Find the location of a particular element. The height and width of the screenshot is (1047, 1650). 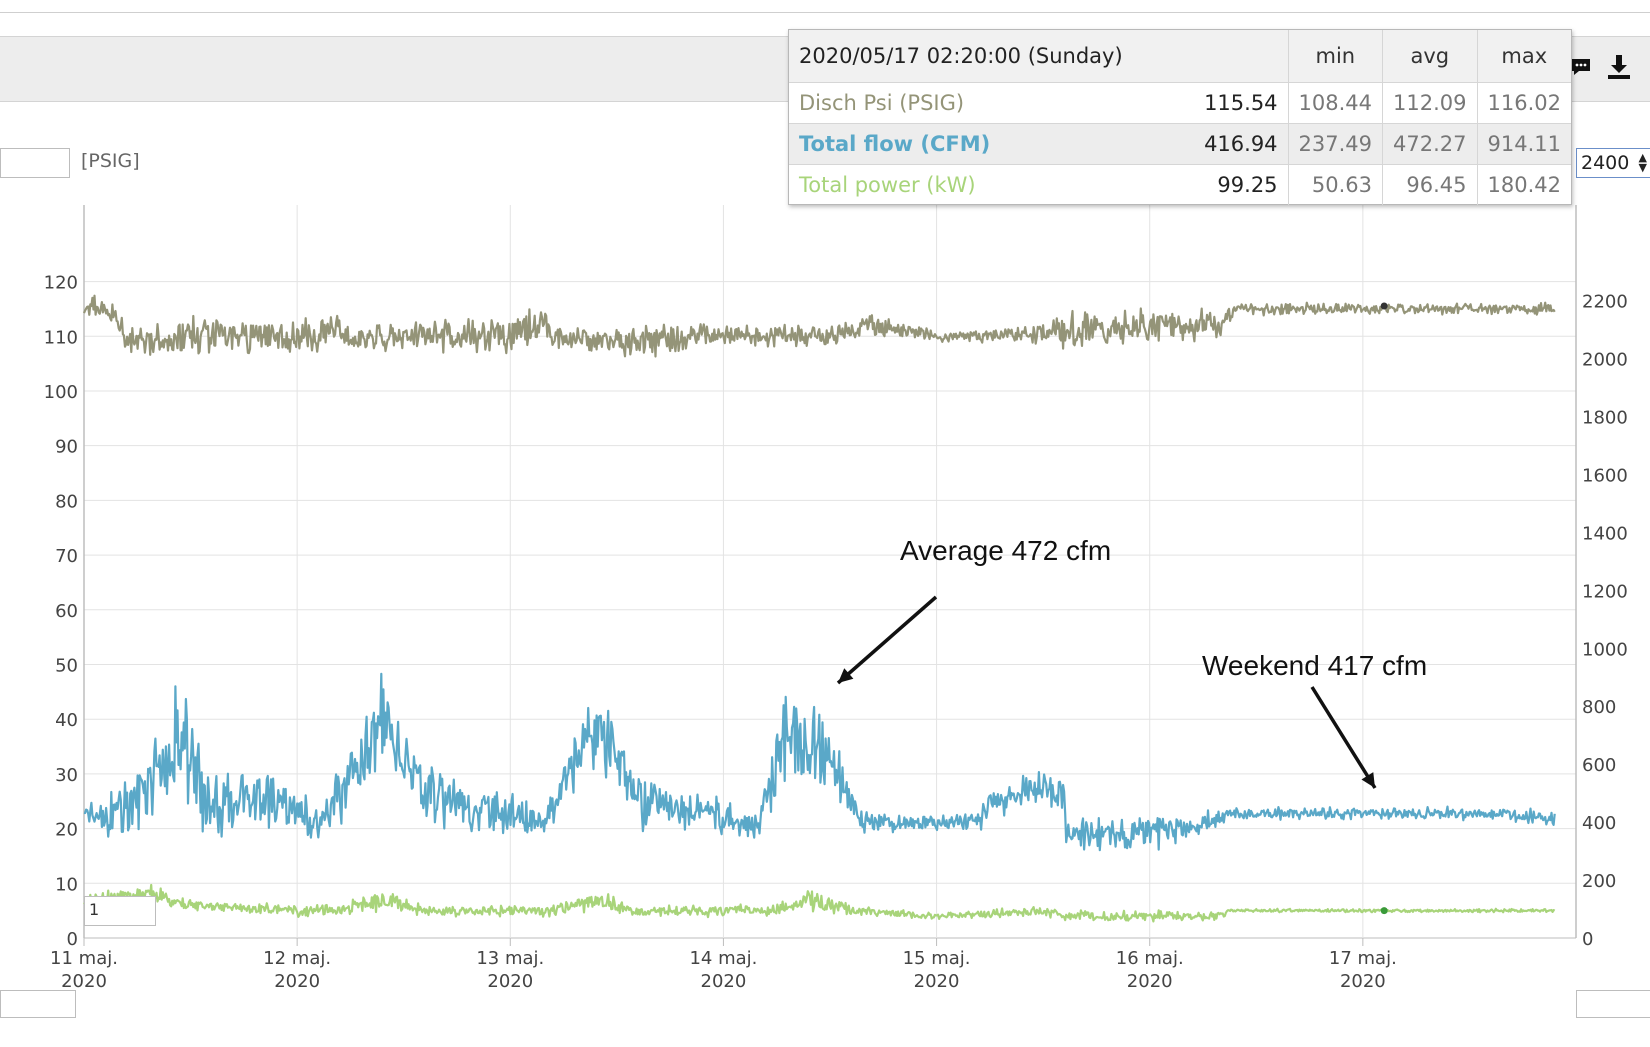

x-tick-label: 15 maj. is located at coordinates (937, 958).